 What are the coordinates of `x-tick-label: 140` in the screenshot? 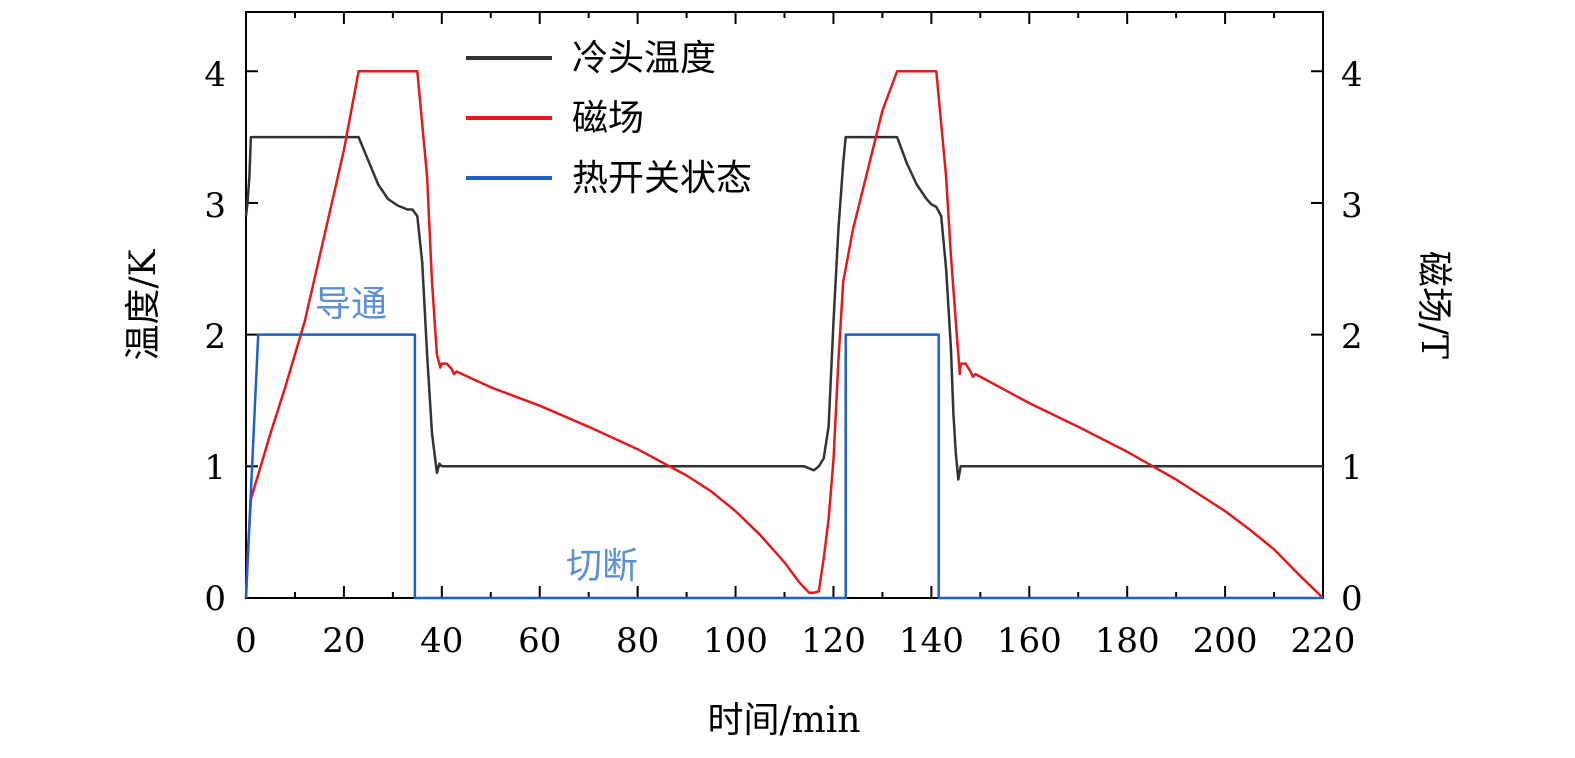 It's located at (931, 641).